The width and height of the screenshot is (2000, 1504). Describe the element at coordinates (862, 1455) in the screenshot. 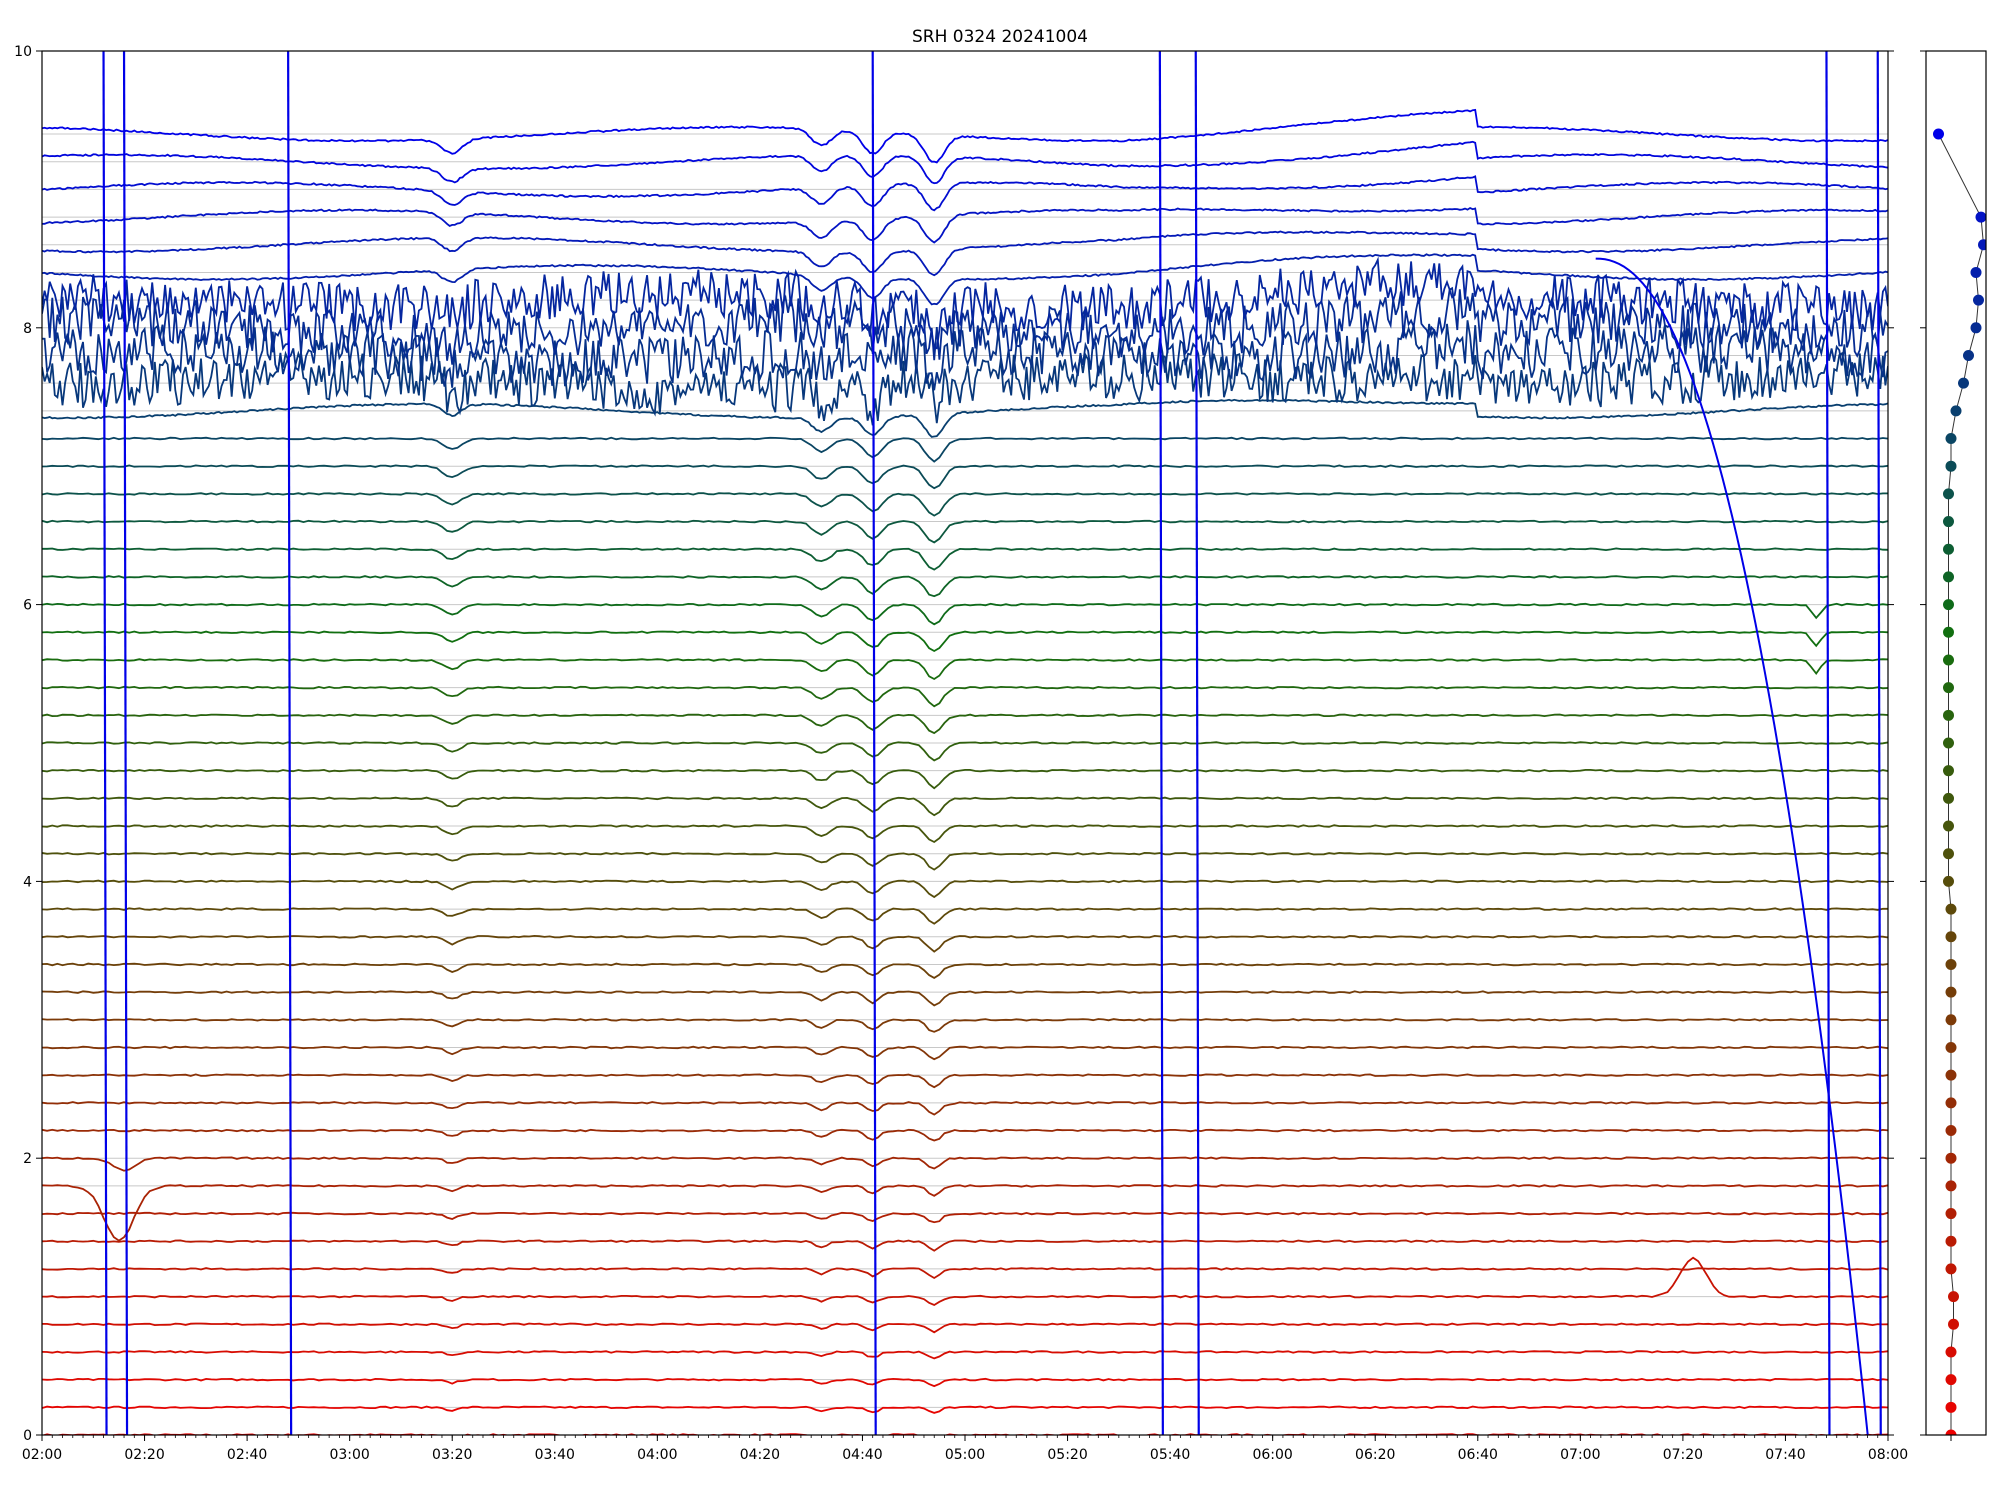

I see `x-tick-label: 04:40` at that location.